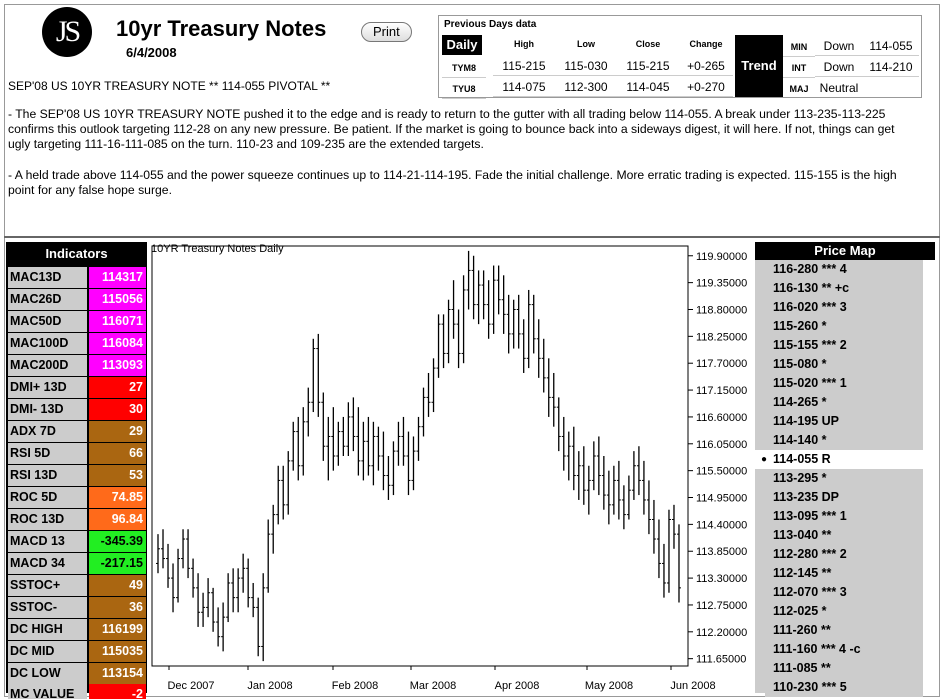  Describe the element at coordinates (802, 535) in the screenshot. I see `price-map-label: 113-040 **` at that location.